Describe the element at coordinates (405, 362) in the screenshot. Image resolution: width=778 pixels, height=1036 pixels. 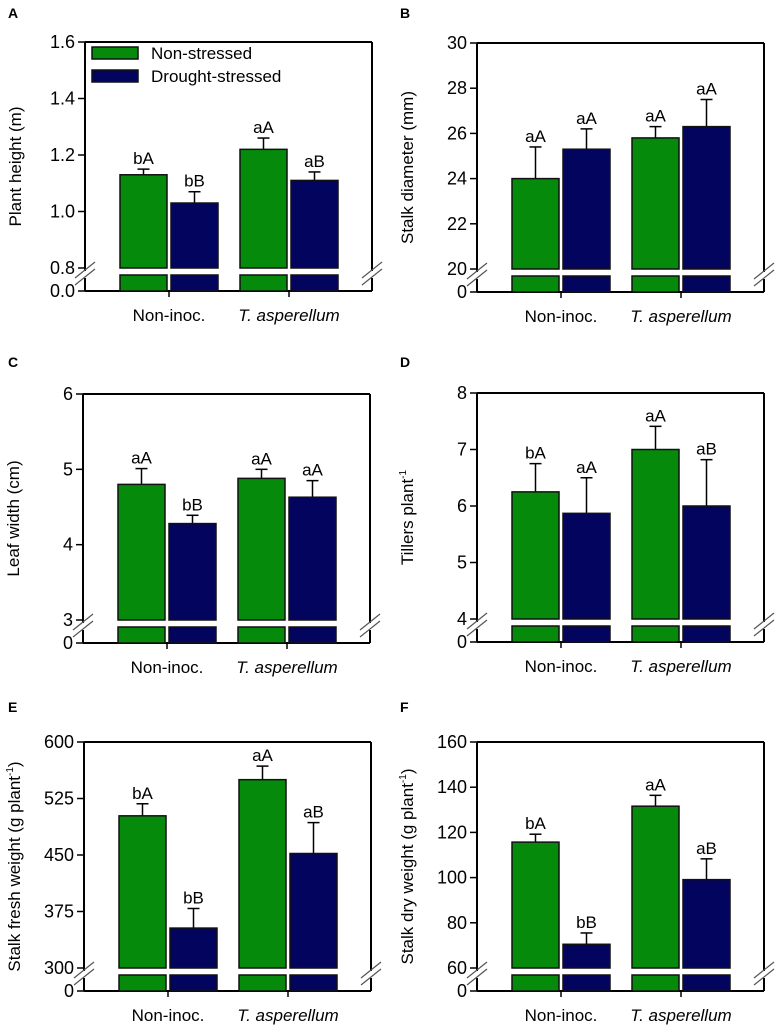
I see `panel-letter: D` at that location.